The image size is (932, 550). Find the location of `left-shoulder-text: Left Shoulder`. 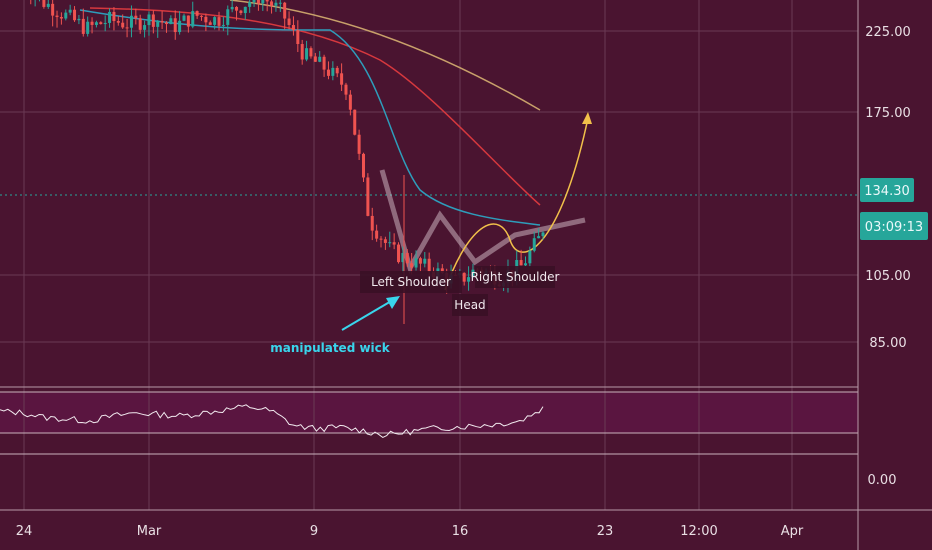

left-shoulder-text: Left Shoulder is located at coordinates (411, 282).